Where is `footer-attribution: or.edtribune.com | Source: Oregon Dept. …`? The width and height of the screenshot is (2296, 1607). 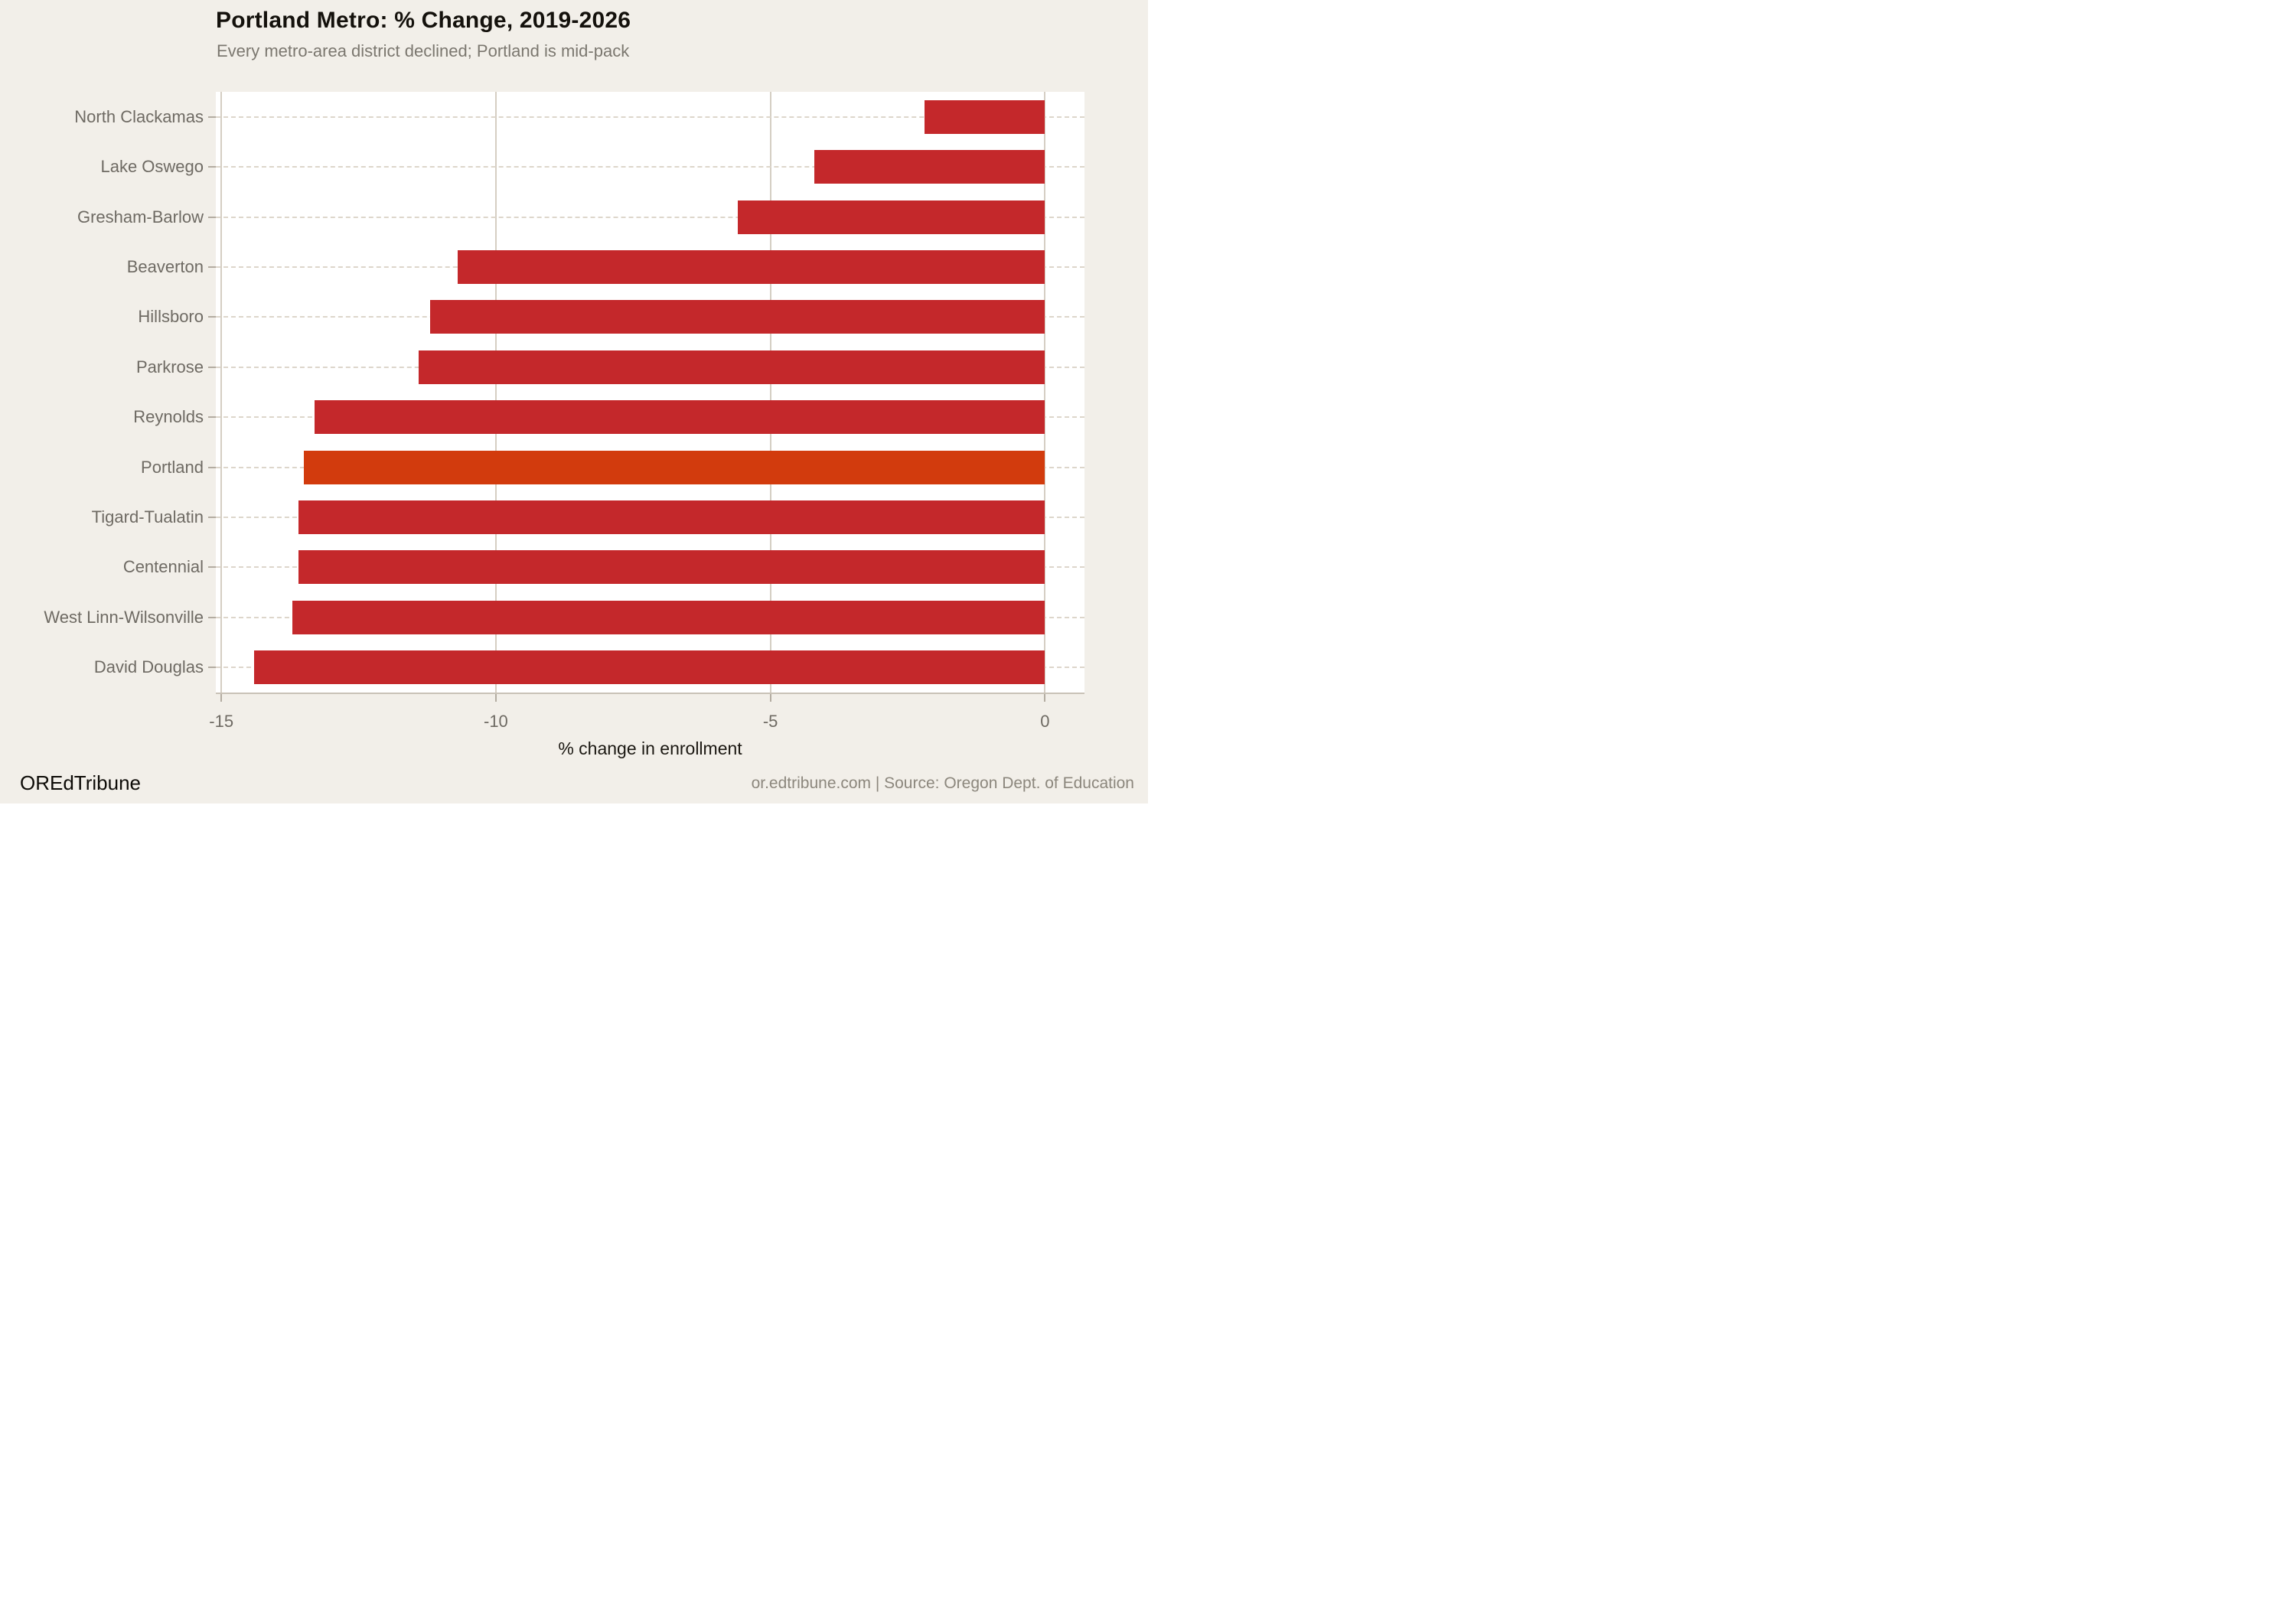 footer-attribution: or.edtribune.com | Source: Oregon Dept. … is located at coordinates (942, 783).